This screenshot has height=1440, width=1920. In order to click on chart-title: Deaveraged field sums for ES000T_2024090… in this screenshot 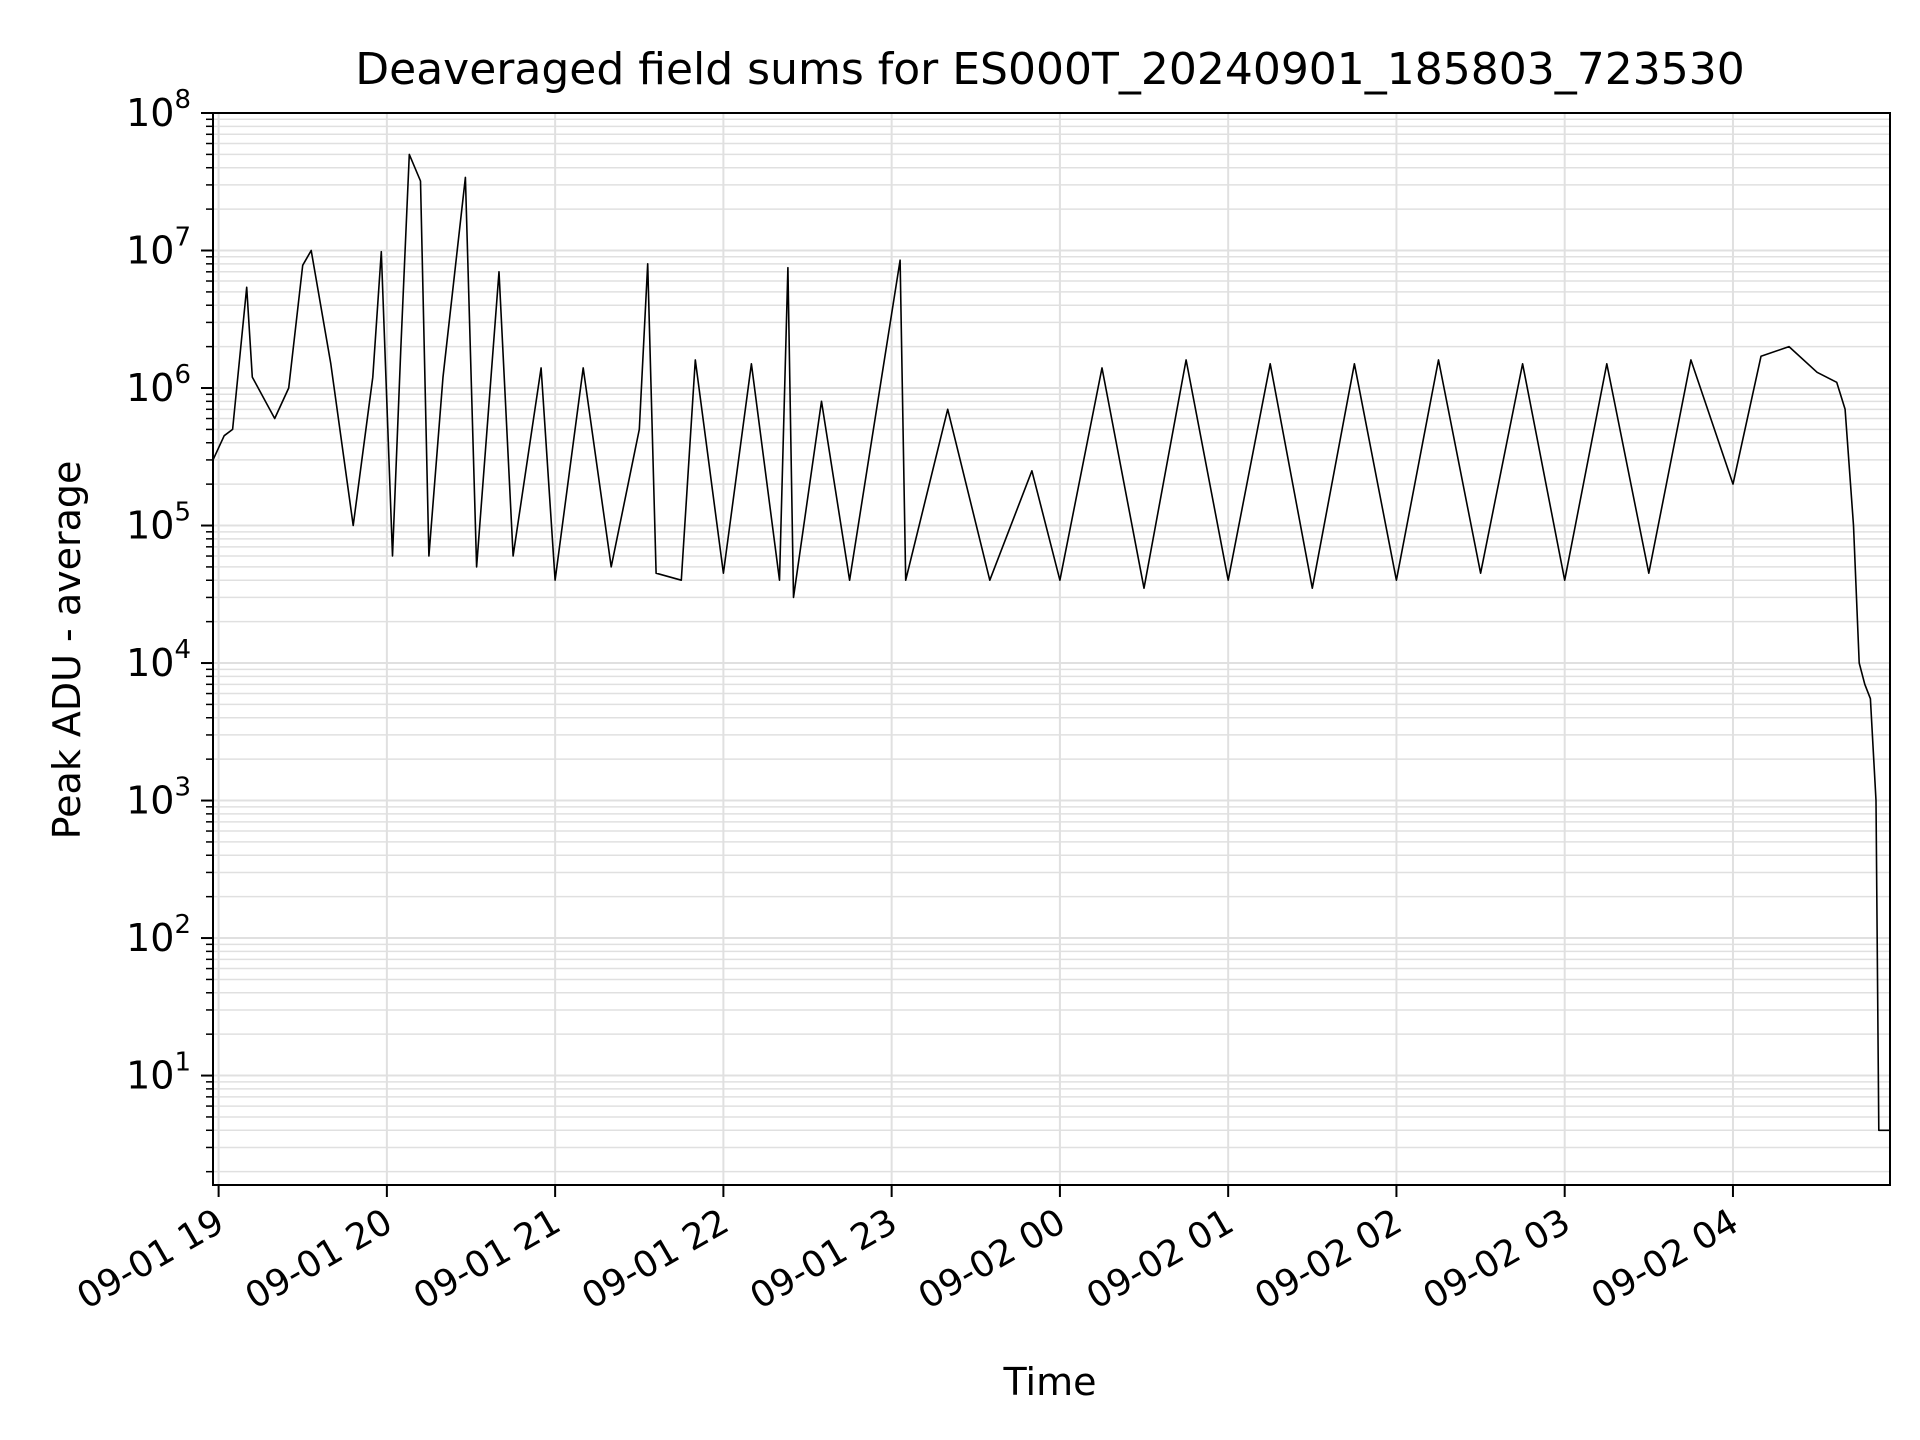, I will do `click(1049, 69)`.